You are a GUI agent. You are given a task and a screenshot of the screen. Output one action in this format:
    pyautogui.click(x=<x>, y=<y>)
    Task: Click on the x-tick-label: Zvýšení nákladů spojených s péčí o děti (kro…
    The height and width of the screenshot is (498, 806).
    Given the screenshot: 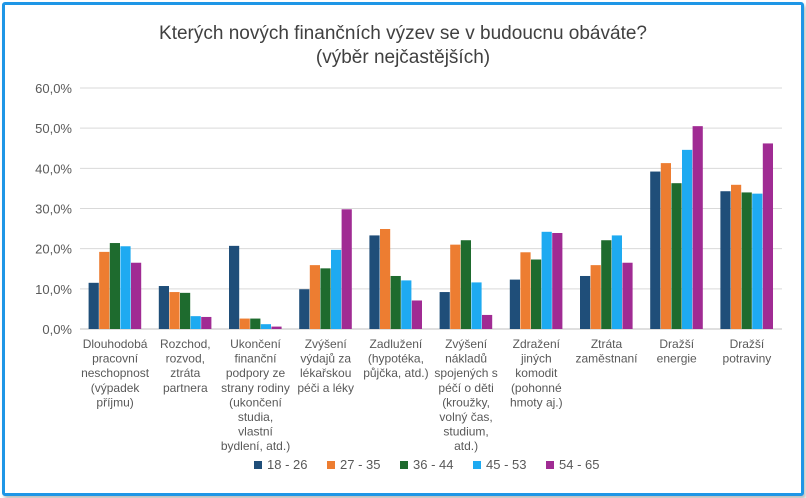 What is the action you would take?
    pyautogui.click(x=465, y=395)
    